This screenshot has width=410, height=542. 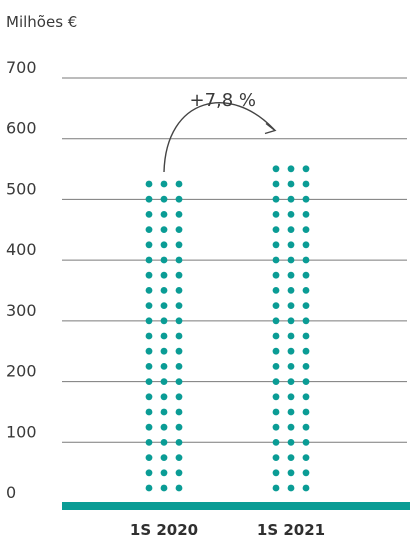 I want to click on category-label: 1S 2020, so click(x=164, y=530).